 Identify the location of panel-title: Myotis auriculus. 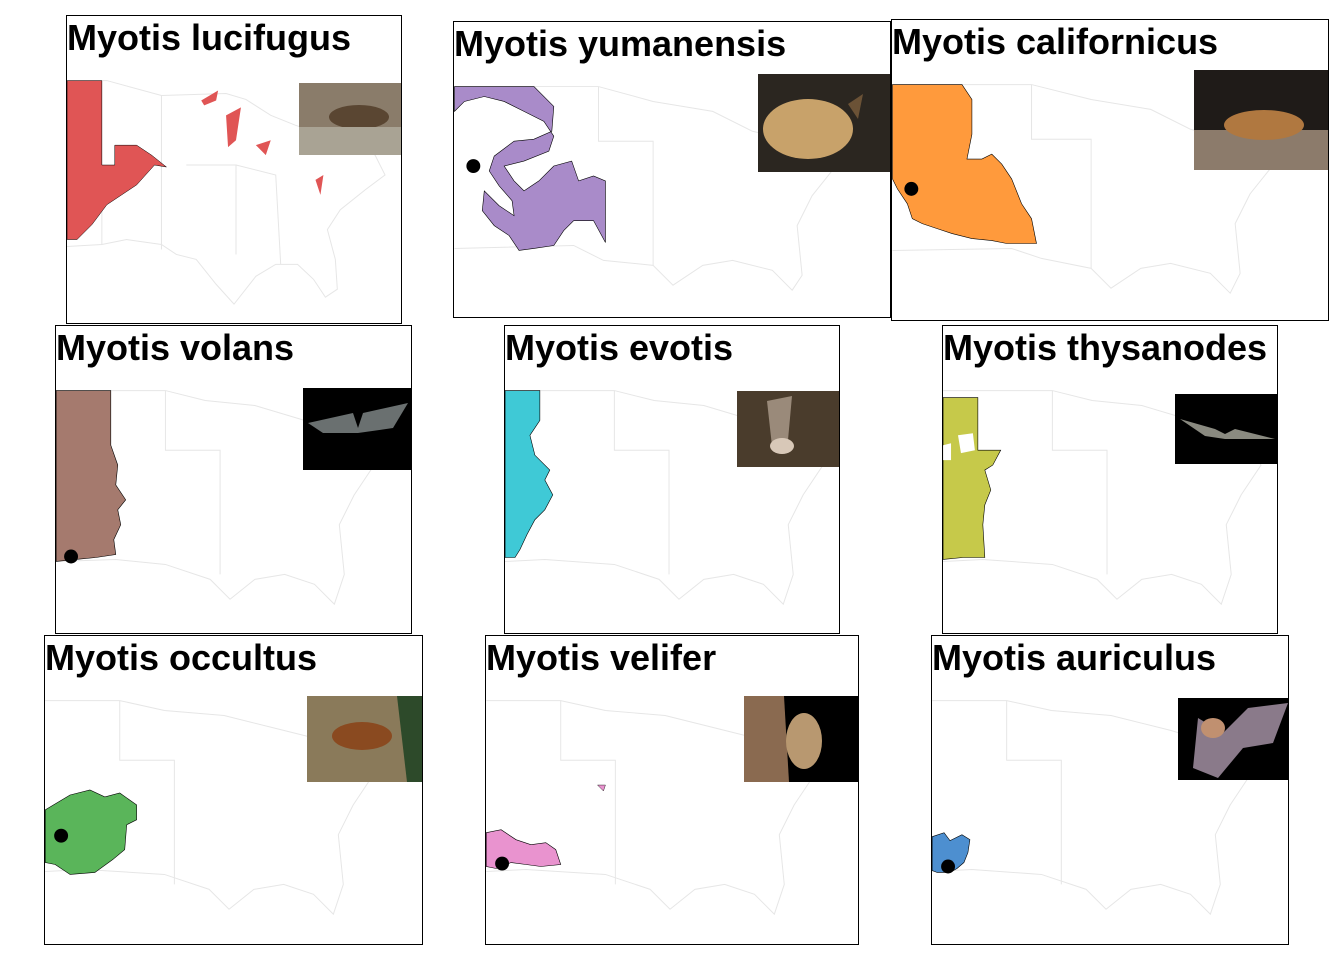
(1074, 657).